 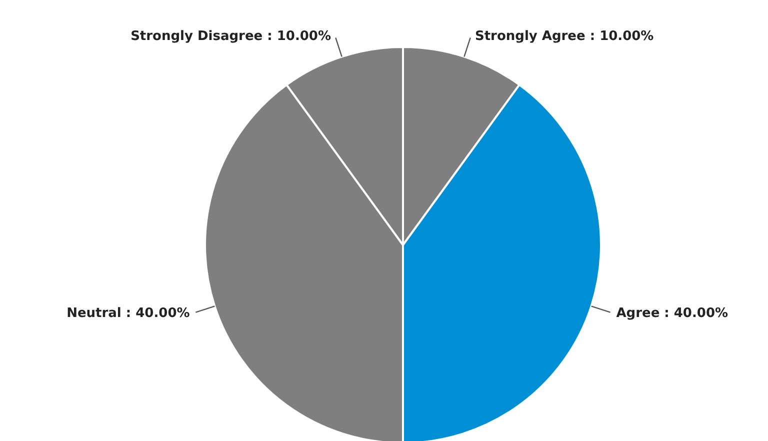 I want to click on slice-label: Agree : 40.00%, so click(x=672, y=313).